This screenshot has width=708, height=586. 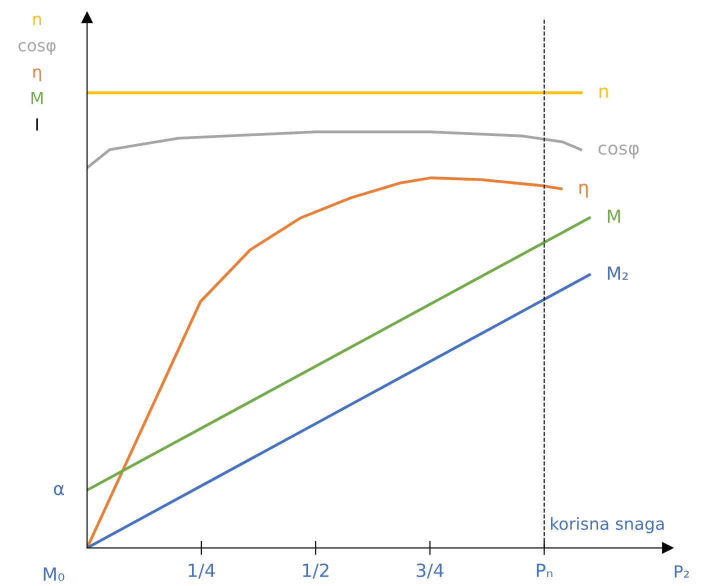 What do you see at coordinates (37, 124) in the screenshot?
I see `text: I` at bounding box center [37, 124].